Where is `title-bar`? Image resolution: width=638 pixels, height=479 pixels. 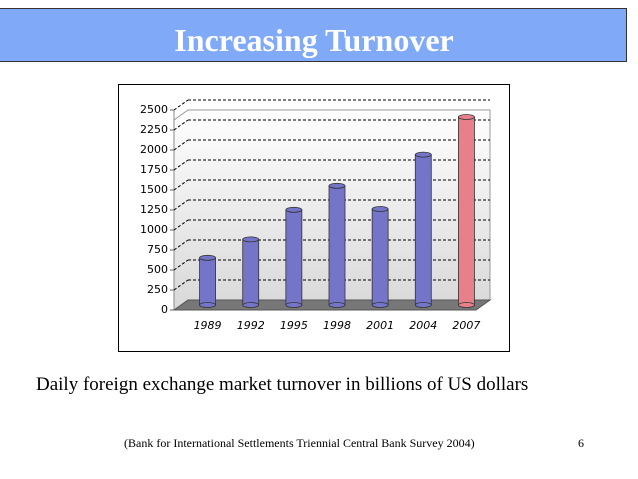
title-bar is located at coordinates (313, 35).